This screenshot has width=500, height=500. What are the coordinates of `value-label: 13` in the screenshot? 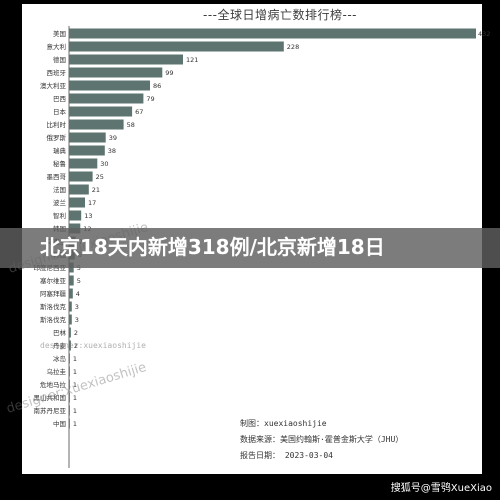 It's located at (88, 216).